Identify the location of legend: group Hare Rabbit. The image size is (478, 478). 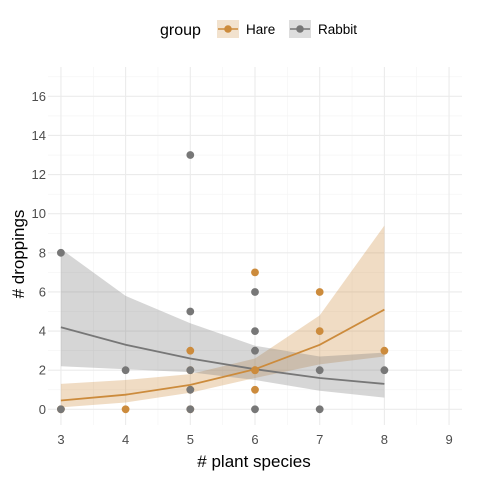
(258, 29).